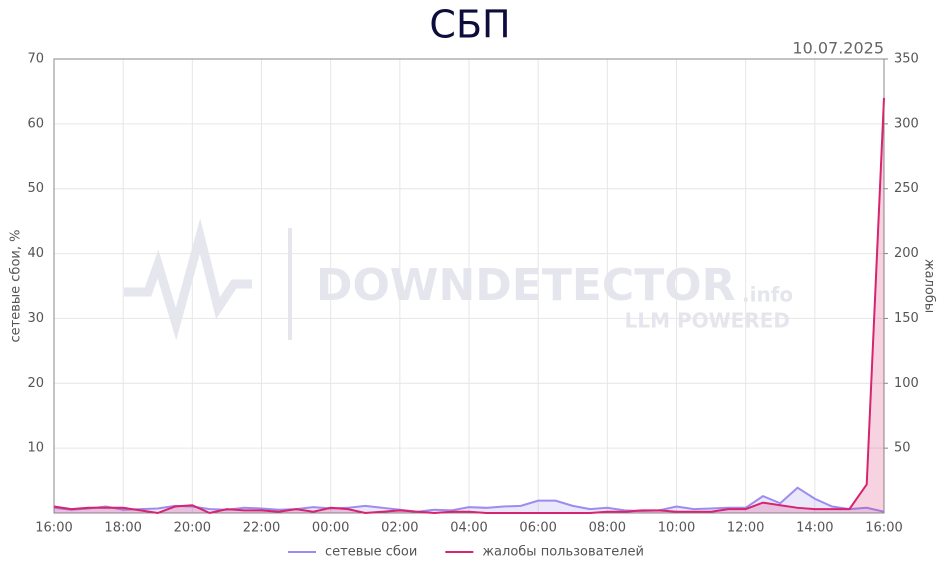  I want to click on x-tick-label: 14:00, so click(814, 528).